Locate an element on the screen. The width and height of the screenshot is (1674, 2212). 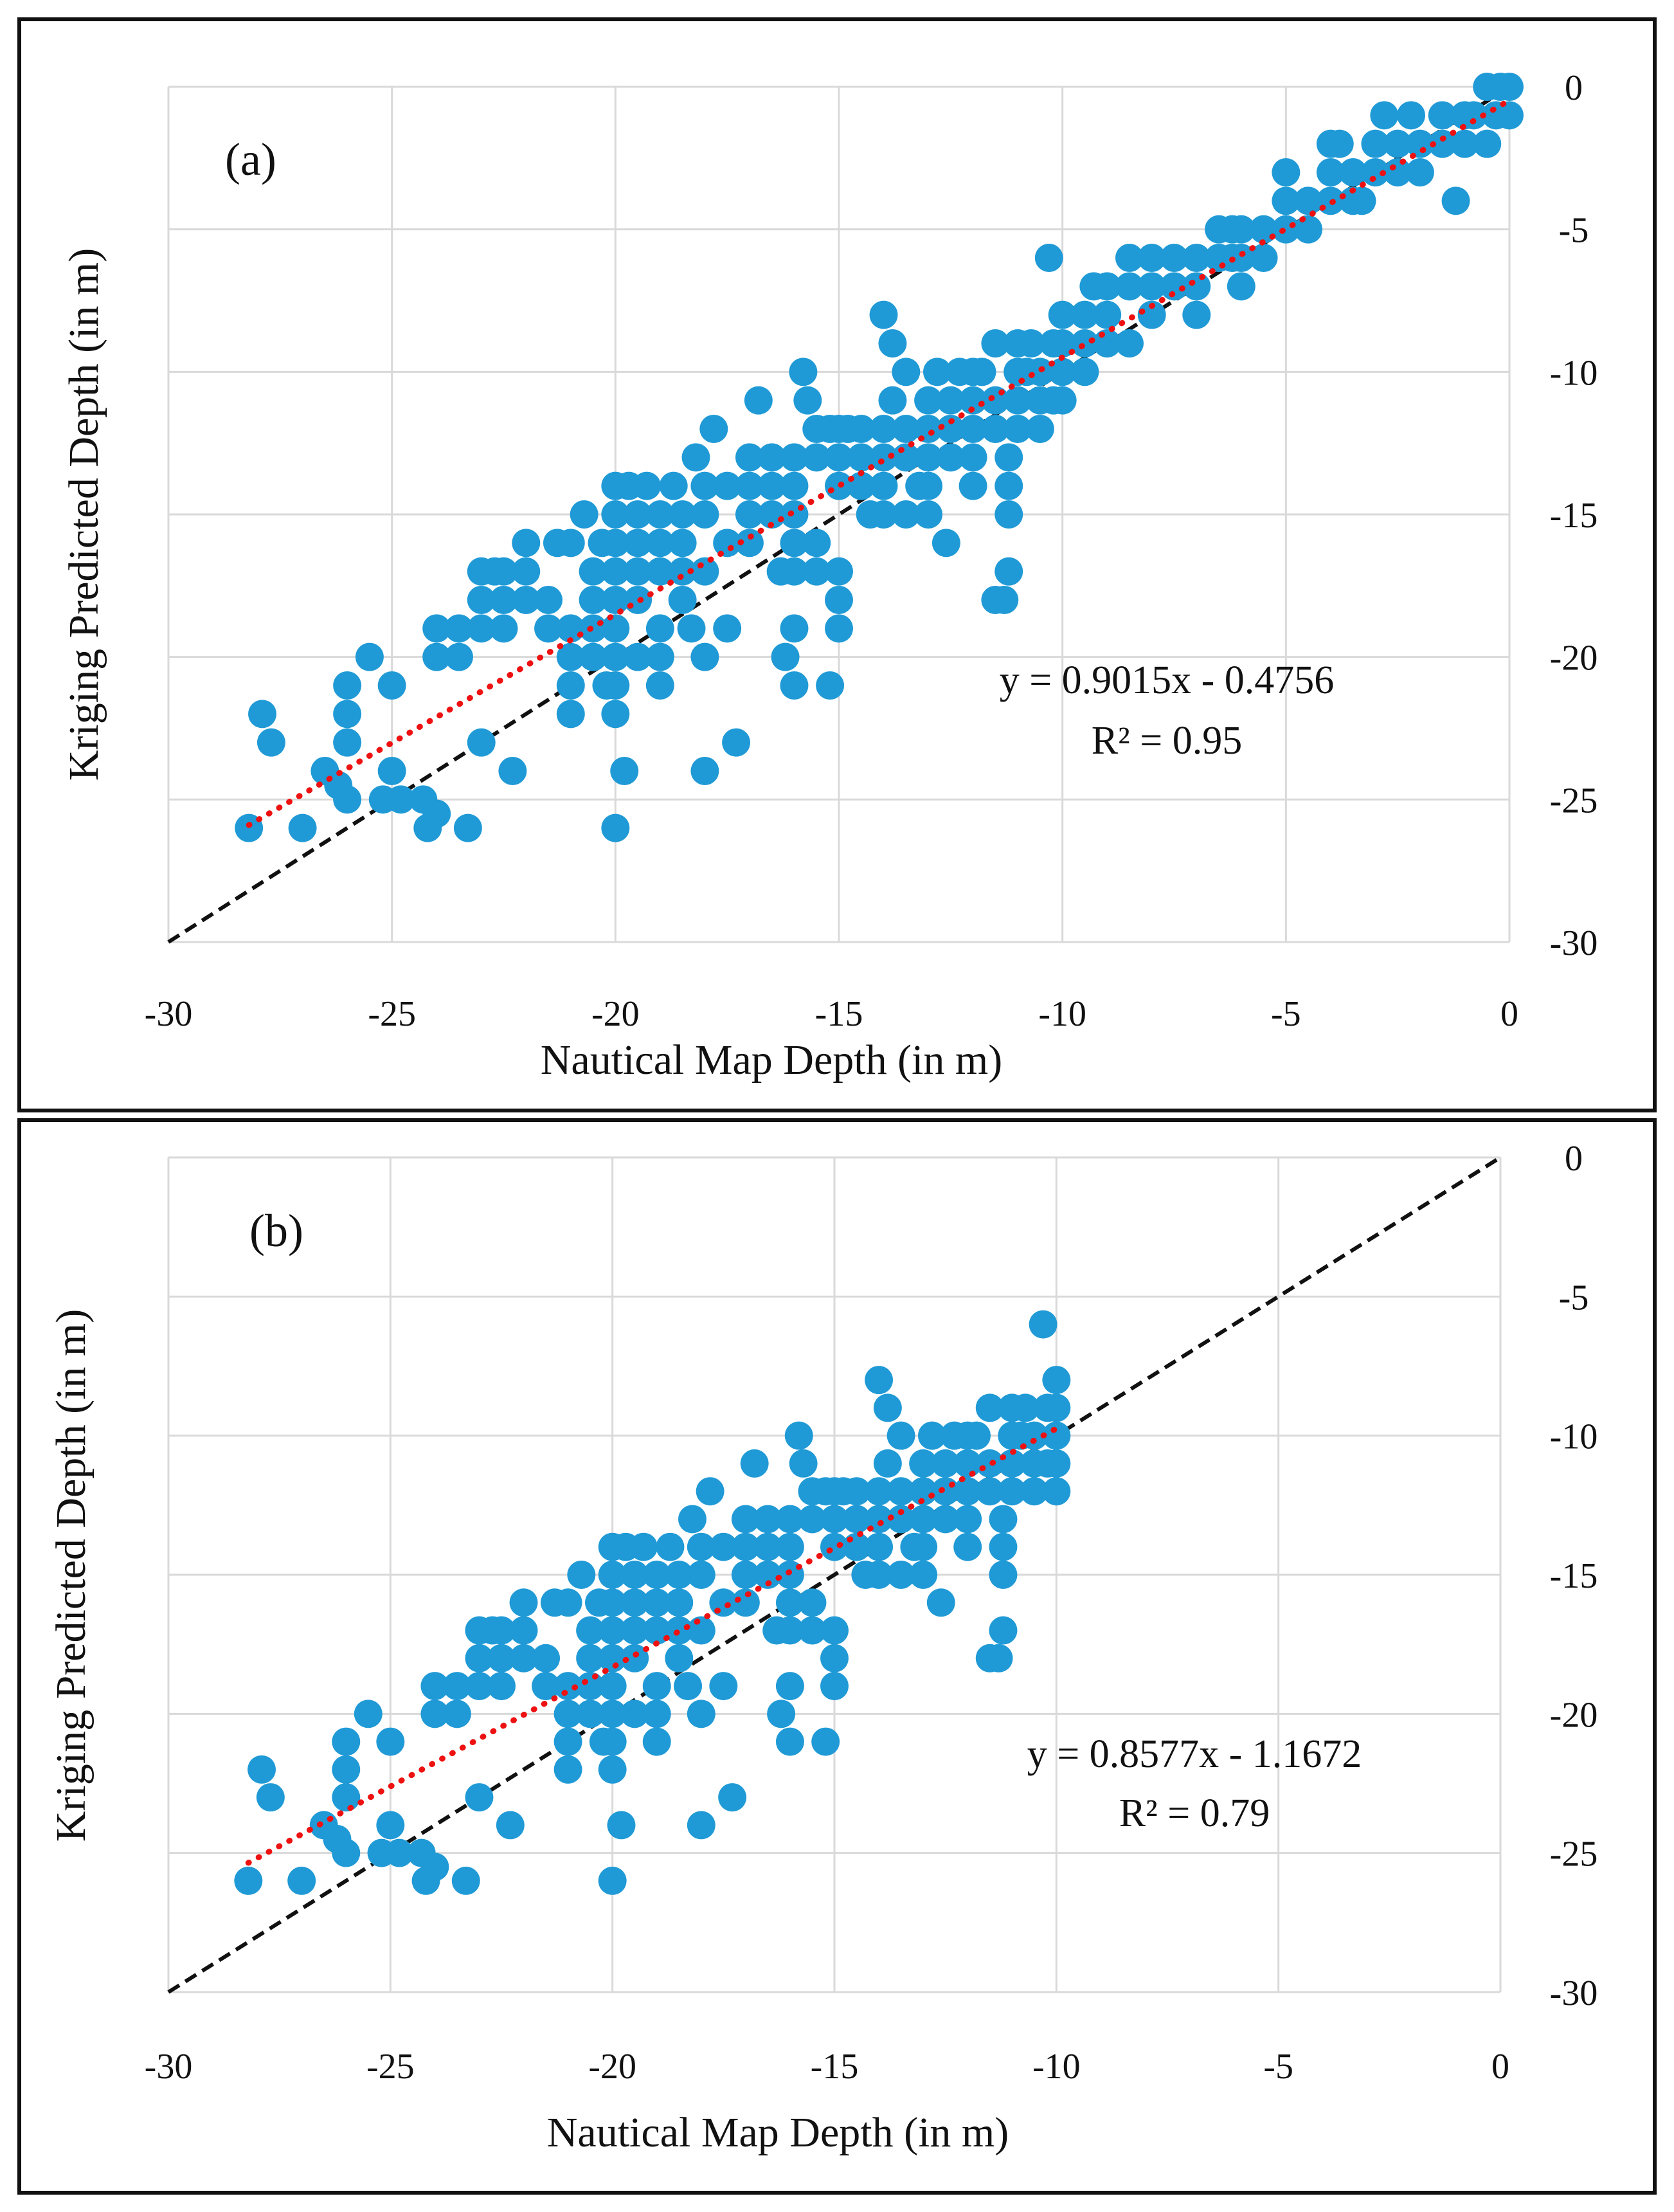
panel-a-r-squared: R² = 0.95 is located at coordinates (1167, 741).